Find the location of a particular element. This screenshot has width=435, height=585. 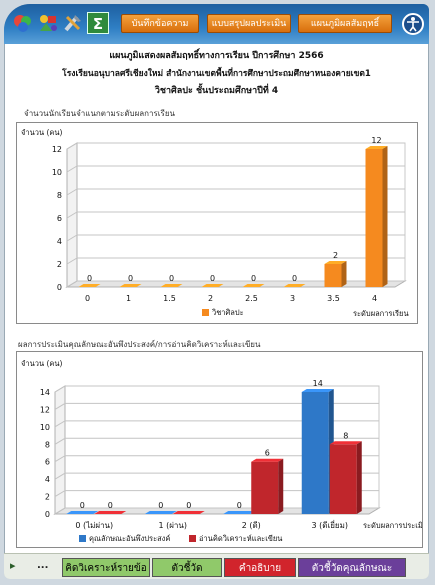

tab-item-analysis: คิดวิเคราะห์รายข้อ is located at coordinates (106, 567).